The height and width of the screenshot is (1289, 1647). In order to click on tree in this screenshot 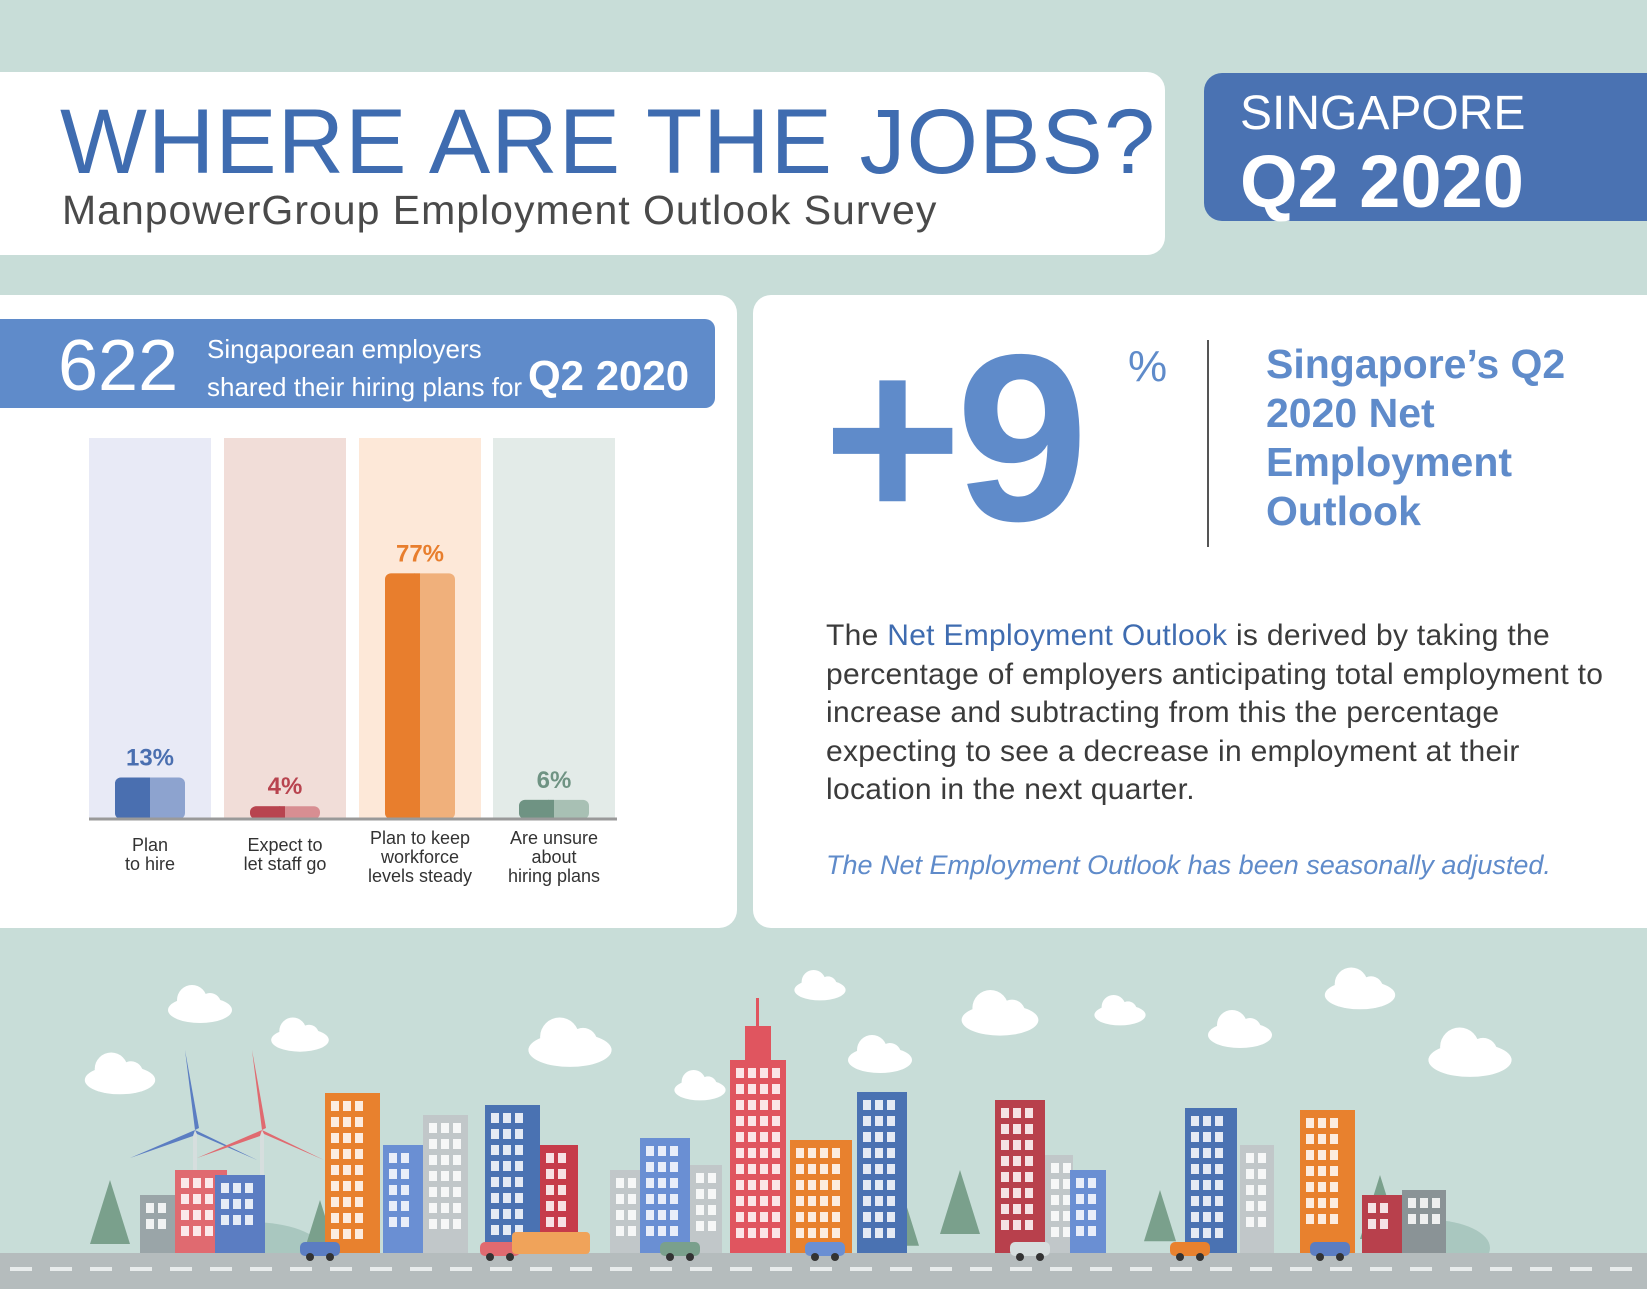, I will do `click(960, 1202)`.